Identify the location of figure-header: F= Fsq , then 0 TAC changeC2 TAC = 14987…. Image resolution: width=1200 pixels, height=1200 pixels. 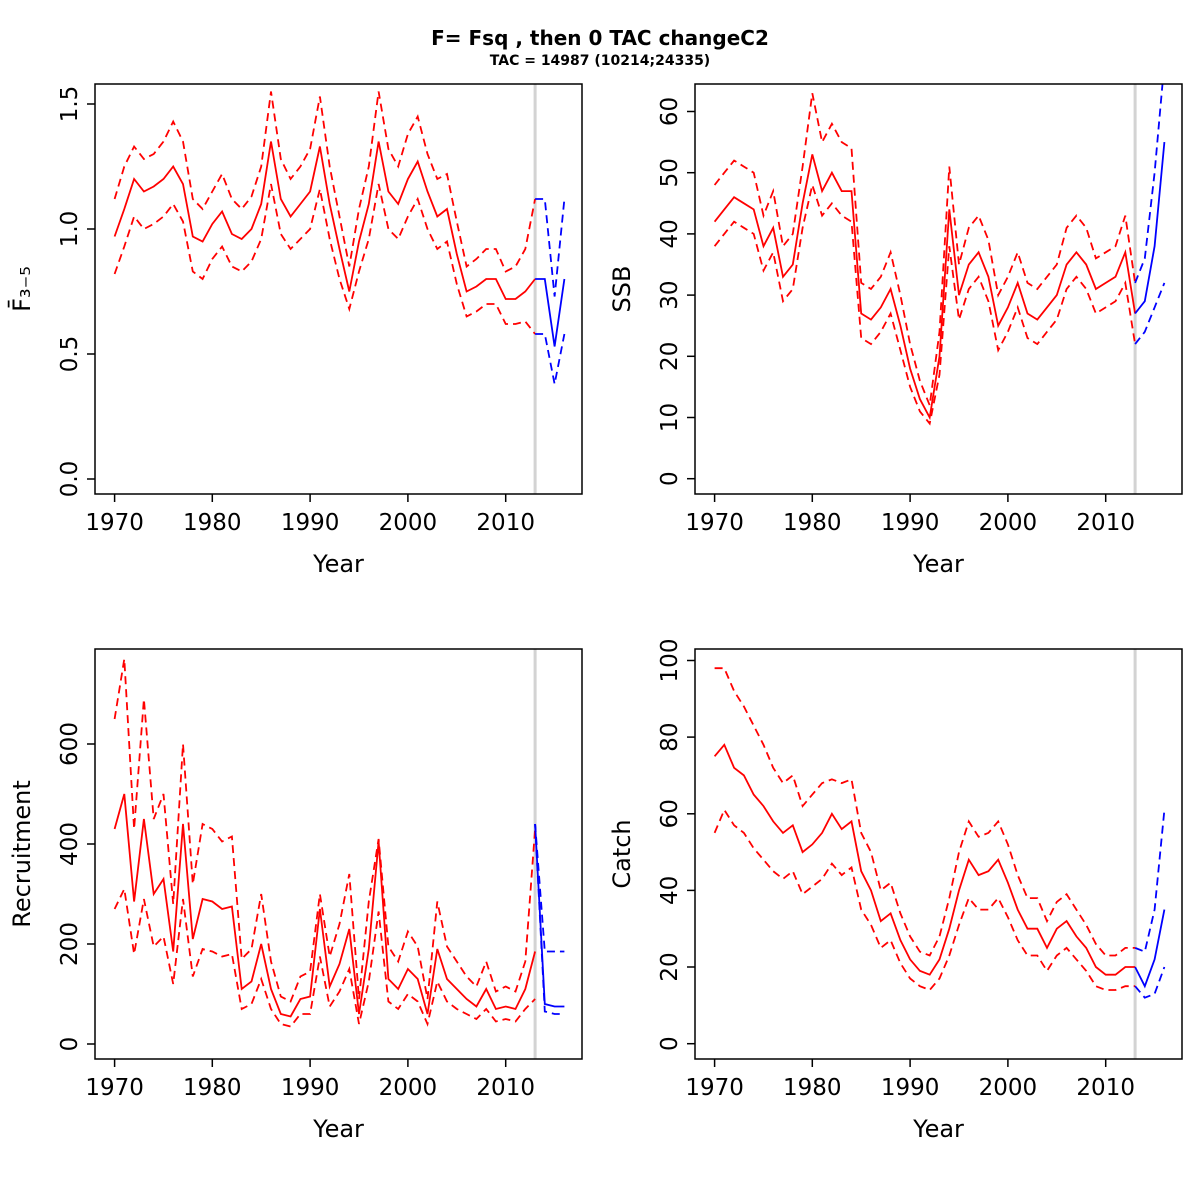
(600, 35).